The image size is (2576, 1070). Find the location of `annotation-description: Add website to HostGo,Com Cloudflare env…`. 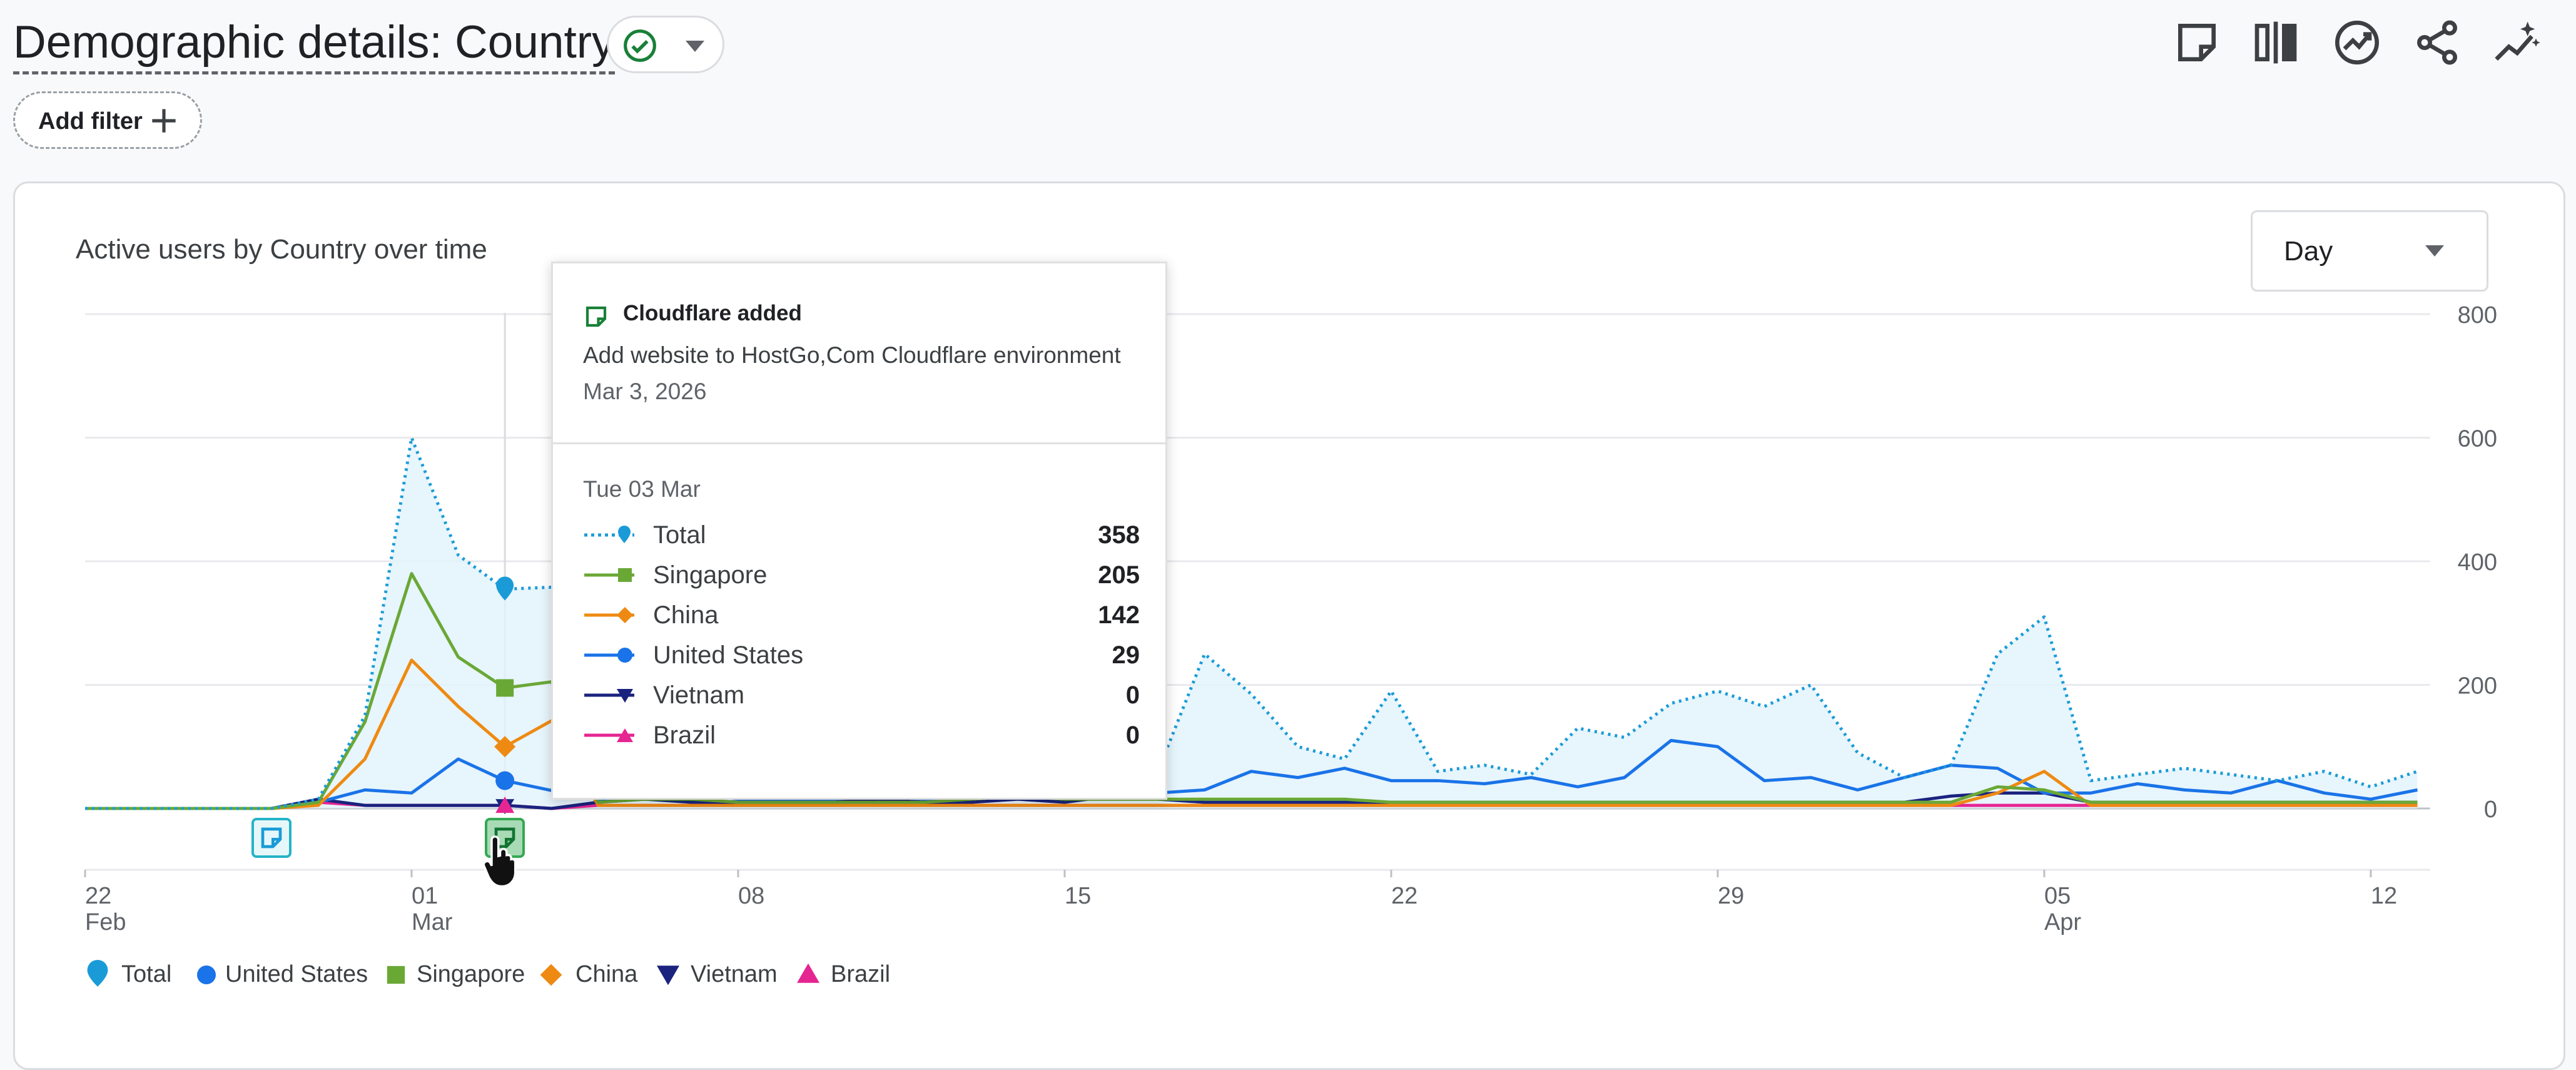

annotation-description: Add website to HostGo,Com Cloudflare env… is located at coordinates (852, 355).